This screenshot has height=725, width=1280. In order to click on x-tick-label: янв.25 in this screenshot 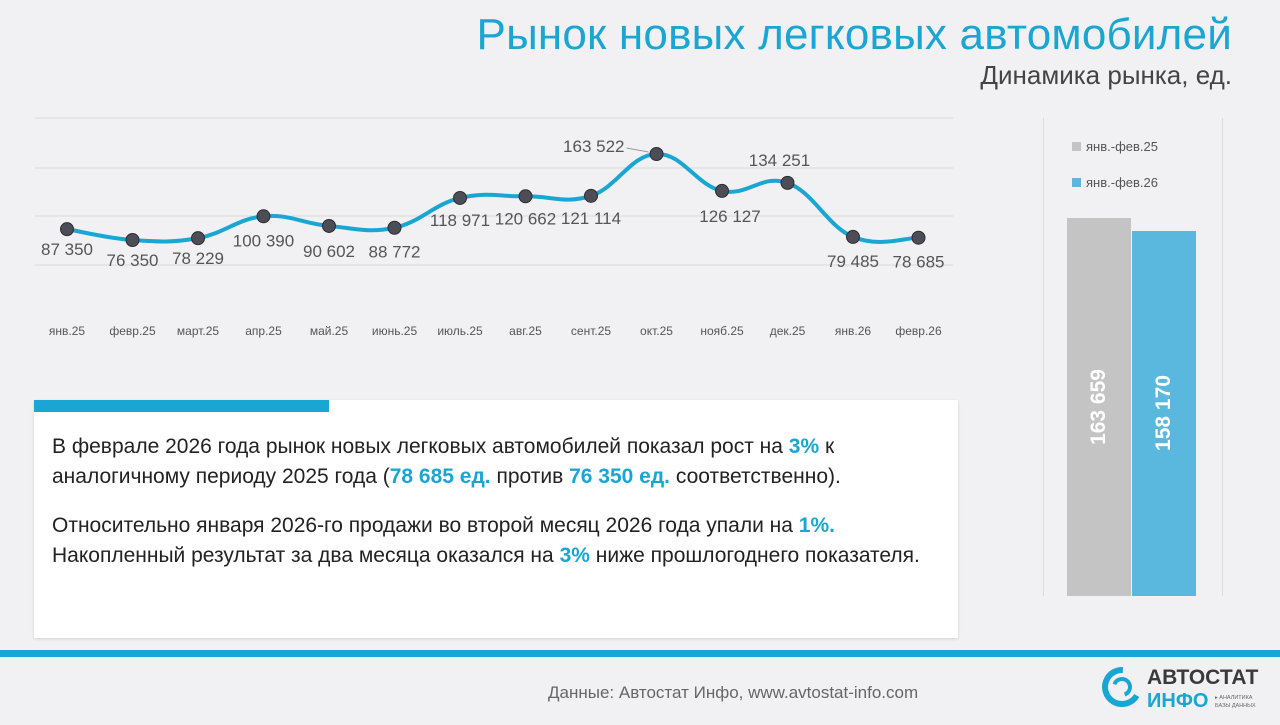, I will do `click(67, 331)`.